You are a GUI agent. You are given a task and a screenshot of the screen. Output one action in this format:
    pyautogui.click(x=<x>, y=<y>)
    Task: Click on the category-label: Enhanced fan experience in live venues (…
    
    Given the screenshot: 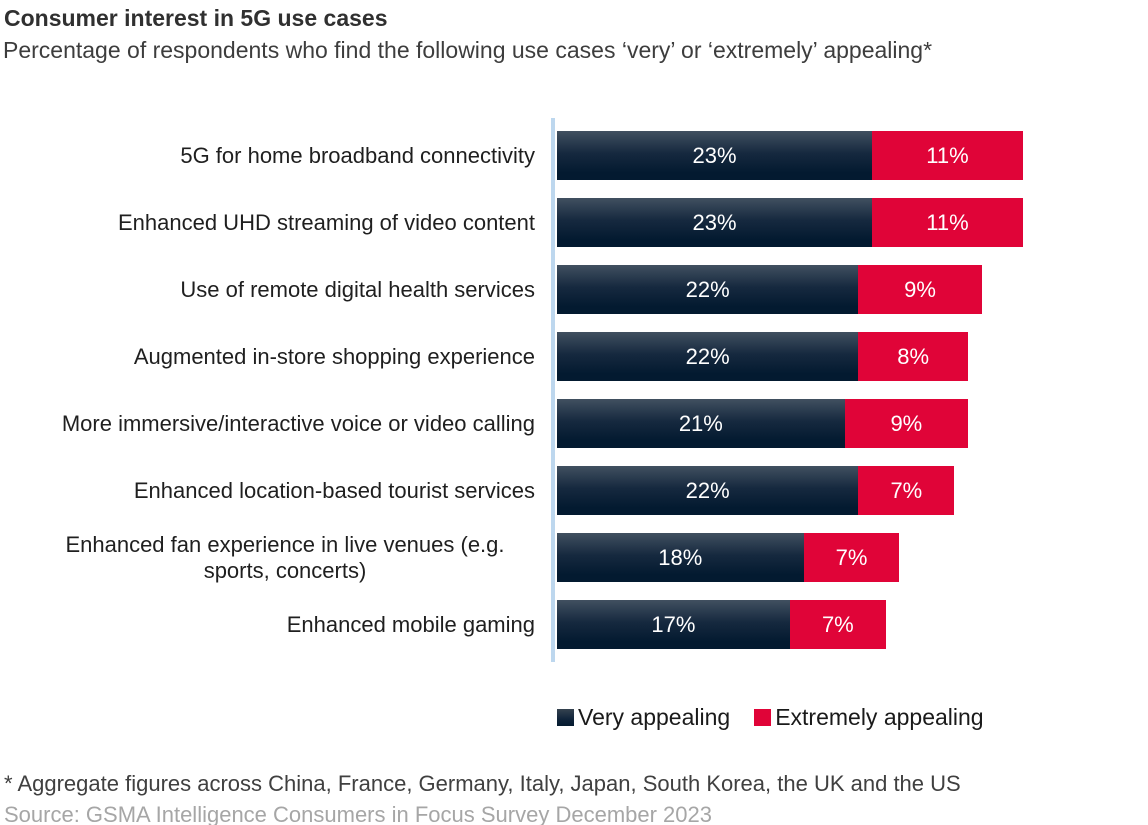 What is the action you would take?
    pyautogui.click(x=270, y=558)
    